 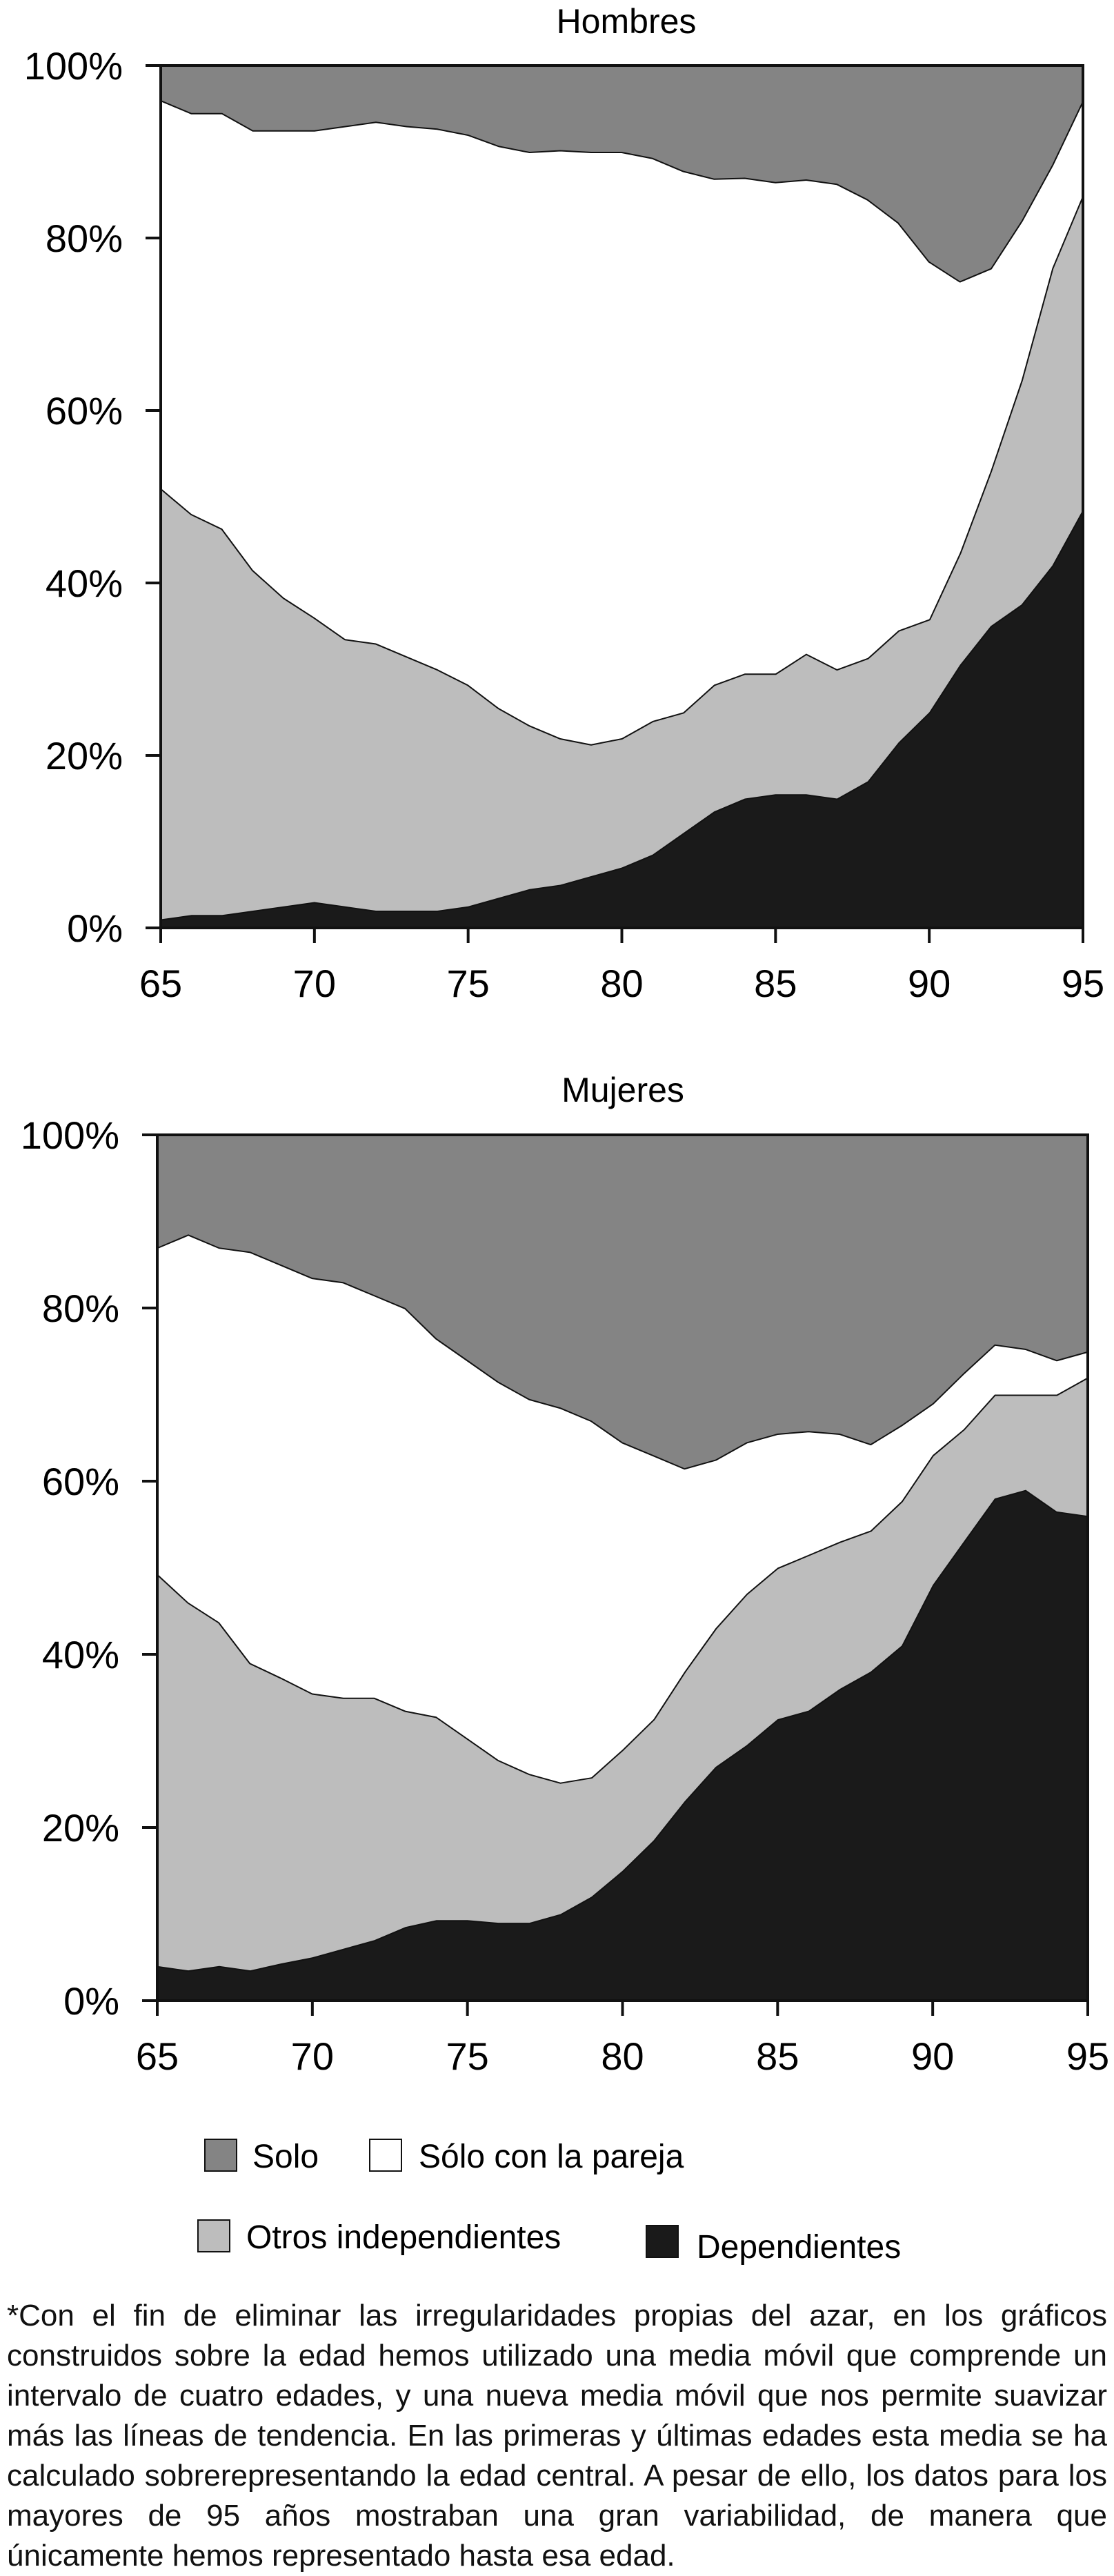 I want to click on legend-label: Otros independientes, so click(x=403, y=2237).